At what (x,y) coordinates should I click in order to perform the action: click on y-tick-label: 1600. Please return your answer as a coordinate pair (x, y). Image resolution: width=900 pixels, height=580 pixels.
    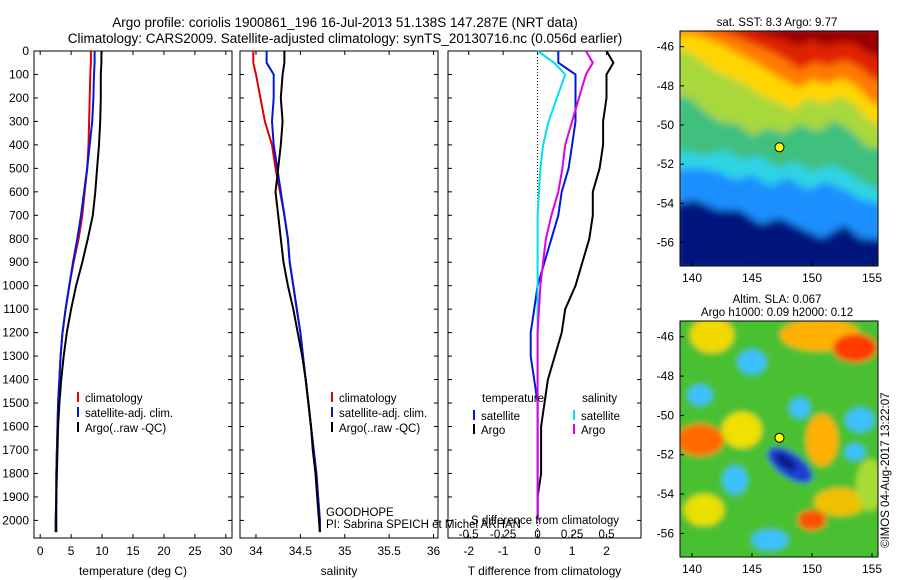
    Looking at the image, I should click on (15, 427).